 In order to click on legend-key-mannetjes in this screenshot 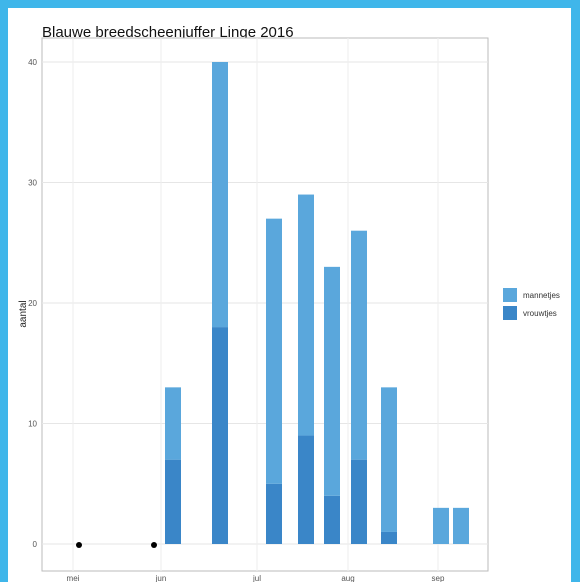, I will do `click(510, 295)`.